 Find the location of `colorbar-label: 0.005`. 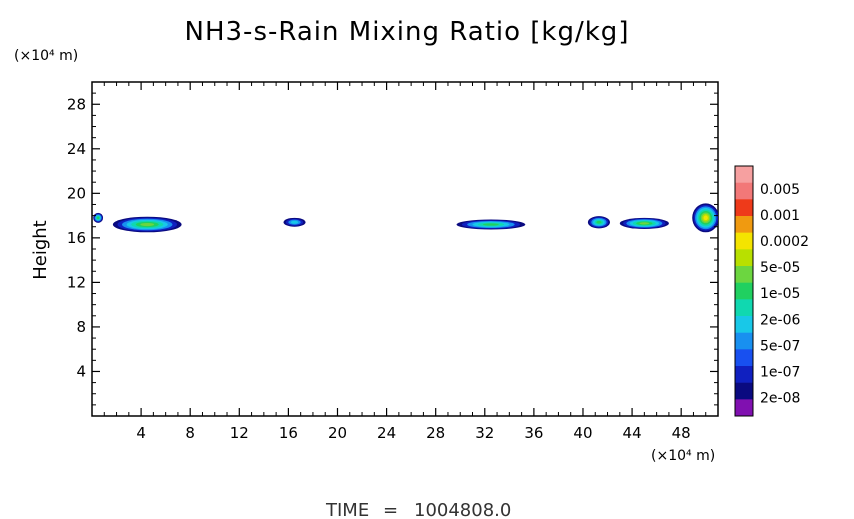

colorbar-label: 0.005 is located at coordinates (780, 190).